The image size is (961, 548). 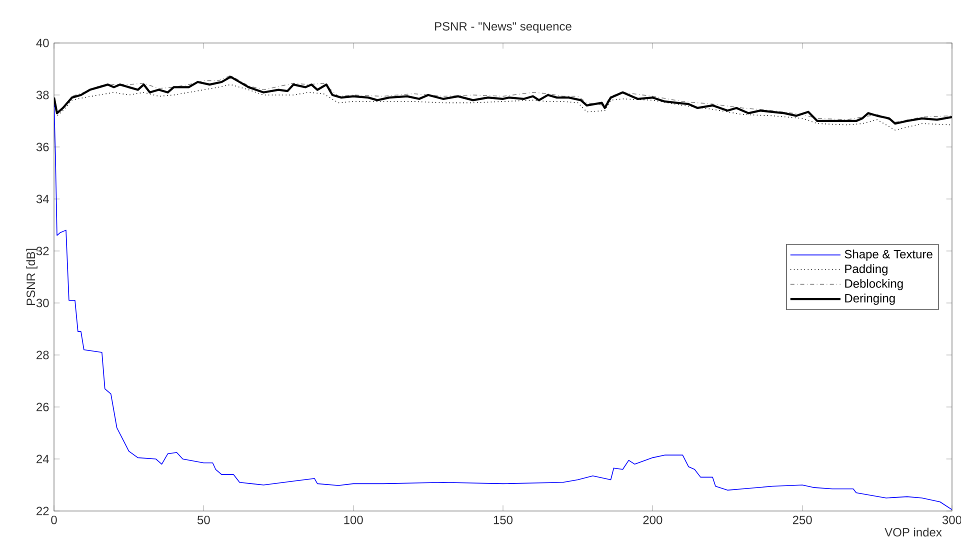 I want to click on y-tick-label: 22, so click(x=42, y=511).